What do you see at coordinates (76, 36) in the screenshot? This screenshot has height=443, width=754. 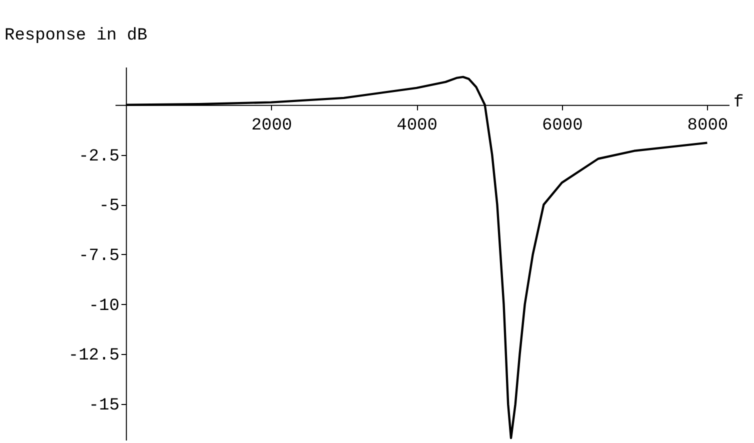 I see `y-axis-title: Response in dB` at bounding box center [76, 36].